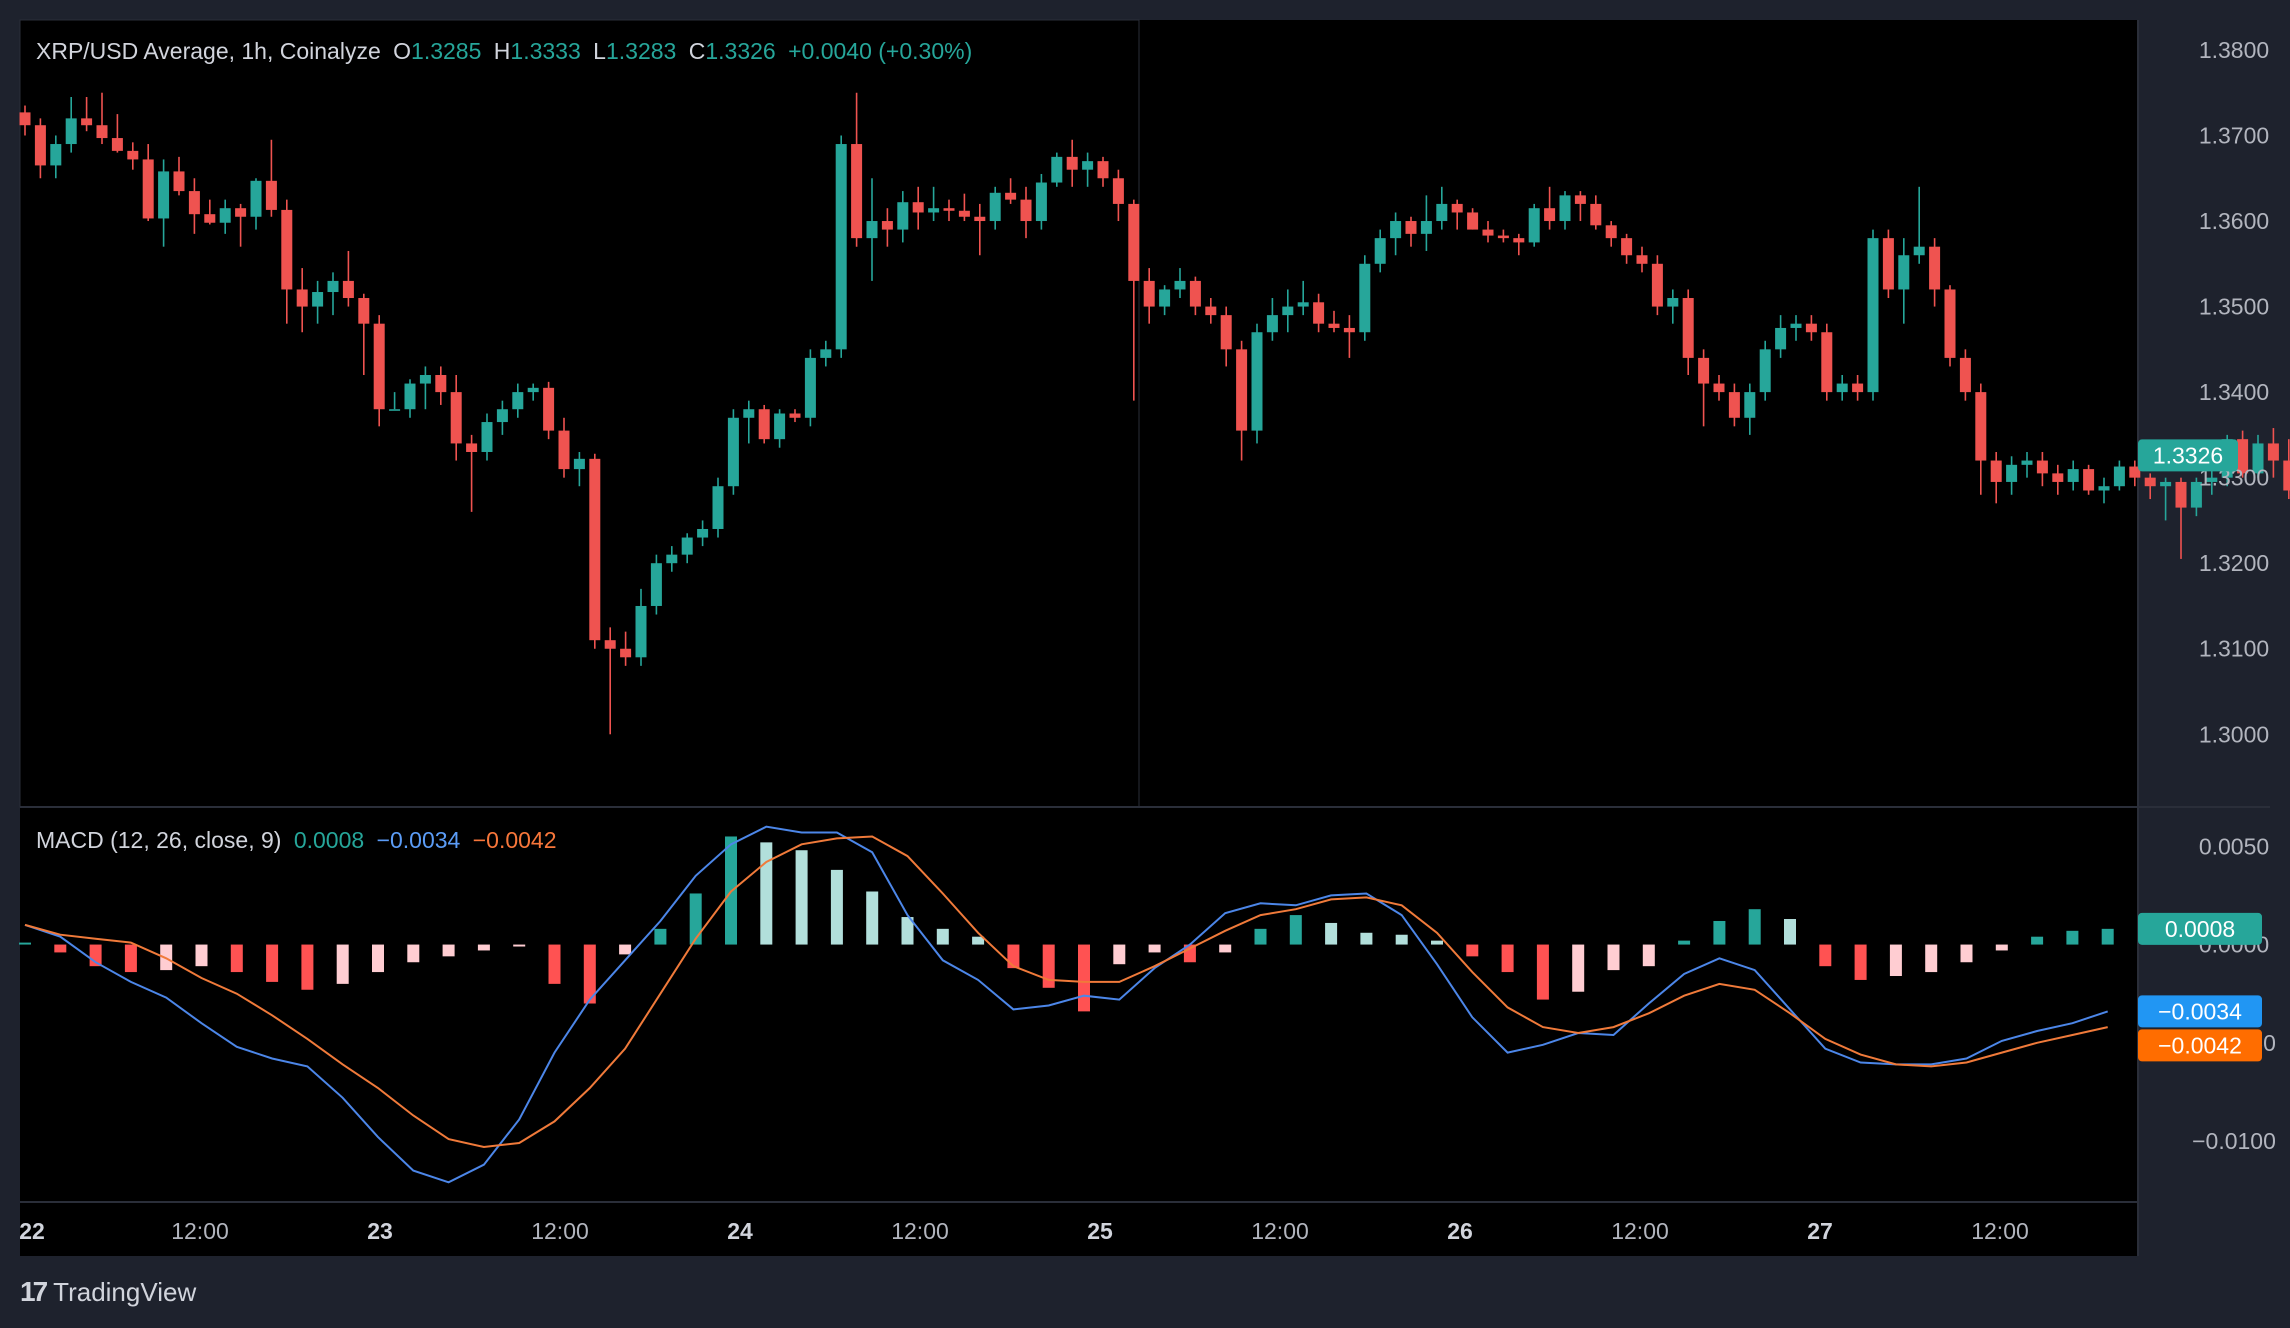 Image resolution: width=2290 pixels, height=1328 pixels. I want to click on price-tick-label: 1.3000, so click(2234, 734).